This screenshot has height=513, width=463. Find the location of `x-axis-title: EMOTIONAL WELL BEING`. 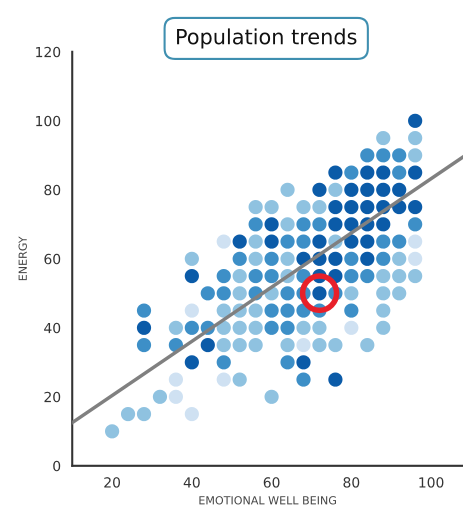

x-axis-title: EMOTIONAL WELL BEING is located at coordinates (267, 500).